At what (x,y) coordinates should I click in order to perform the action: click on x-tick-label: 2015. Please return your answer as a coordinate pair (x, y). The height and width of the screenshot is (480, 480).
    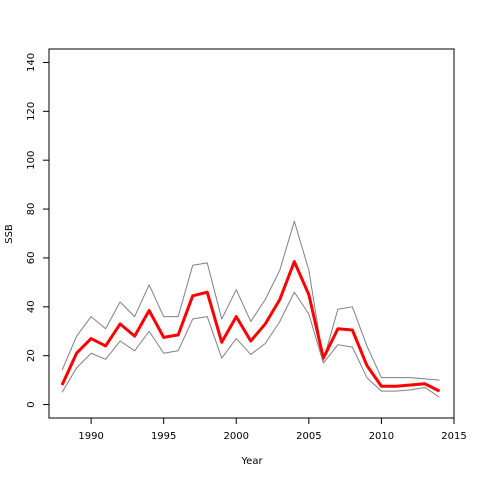
    Looking at the image, I should click on (453, 436).